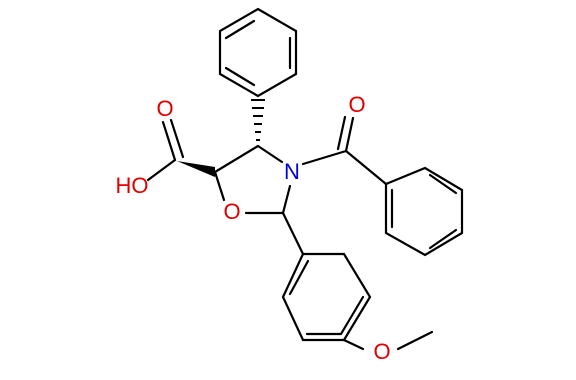 This screenshot has width=576, height=380. Describe the element at coordinates (292, 171) in the screenshot. I see `atom-label: N` at that location.